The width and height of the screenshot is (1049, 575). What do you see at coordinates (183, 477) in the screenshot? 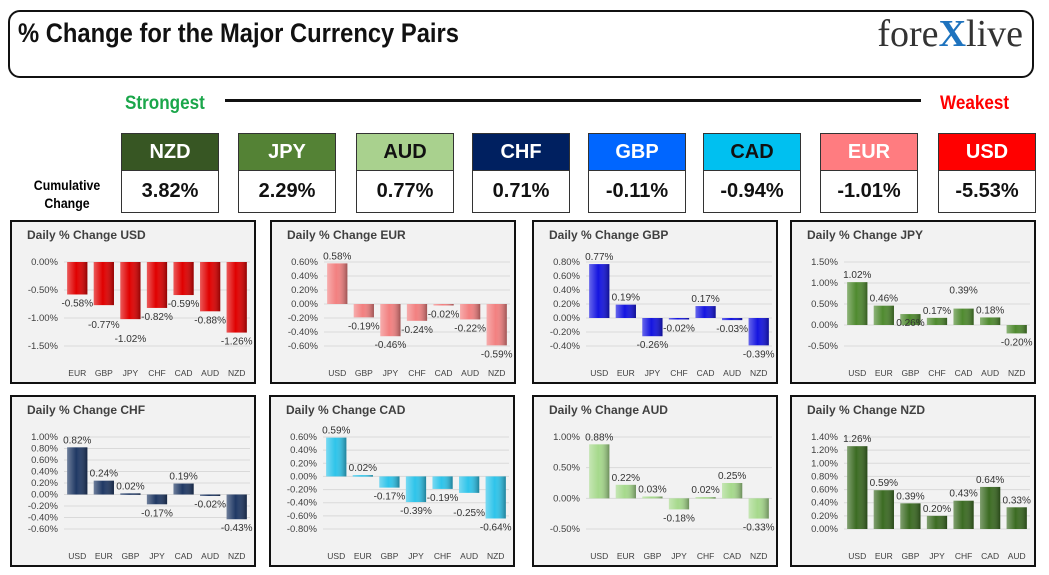
I see `data-label: 0.19%` at bounding box center [183, 477].